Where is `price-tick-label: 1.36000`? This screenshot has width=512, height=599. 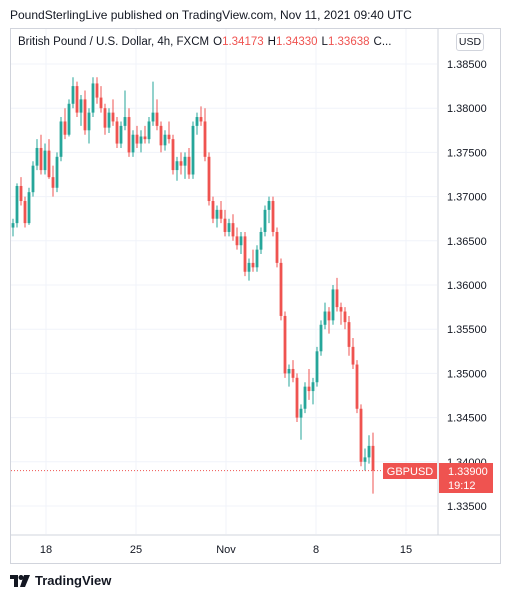
price-tick-label: 1.36000 is located at coordinates (467, 286).